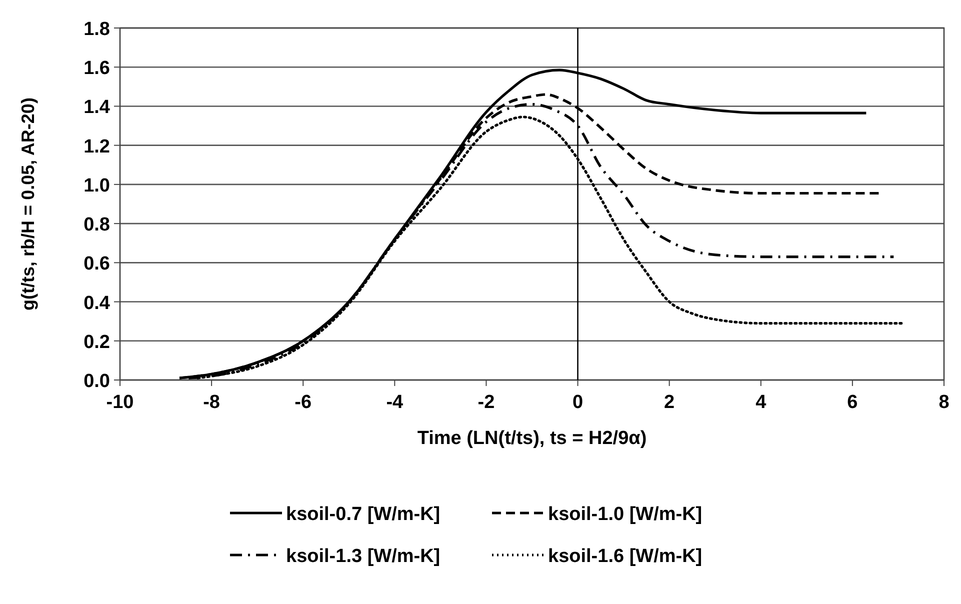 This screenshot has height=604, width=961. What do you see at coordinates (761, 402) in the screenshot?
I see `x-tick-label: 4` at bounding box center [761, 402].